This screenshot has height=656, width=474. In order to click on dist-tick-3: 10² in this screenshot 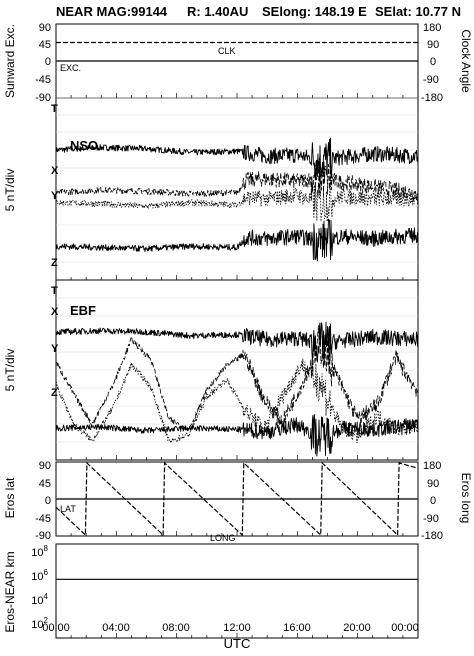, I will do `click(39, 623)`.